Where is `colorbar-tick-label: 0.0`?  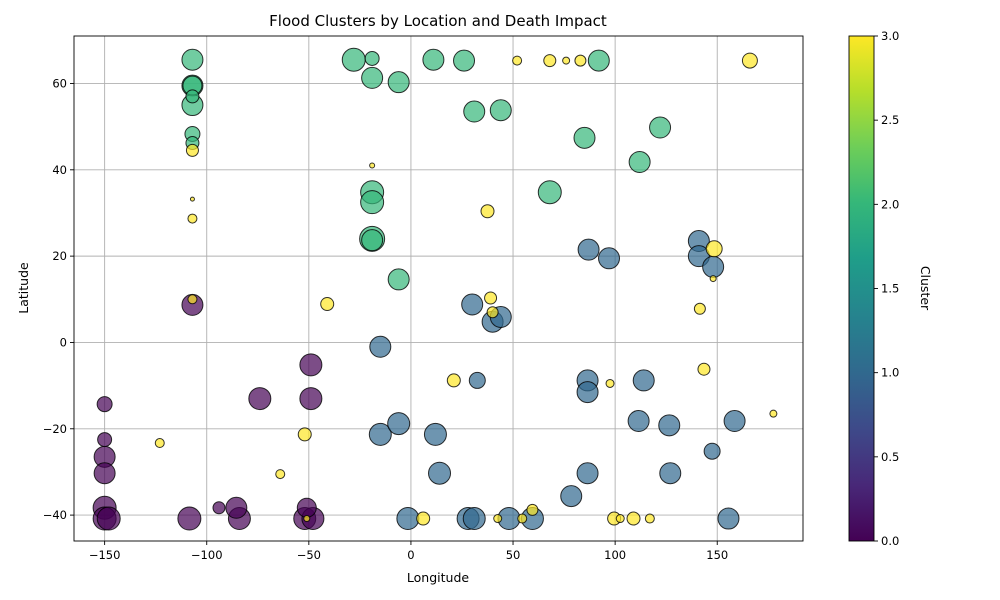
colorbar-tick-label: 0.0 is located at coordinates (890, 541).